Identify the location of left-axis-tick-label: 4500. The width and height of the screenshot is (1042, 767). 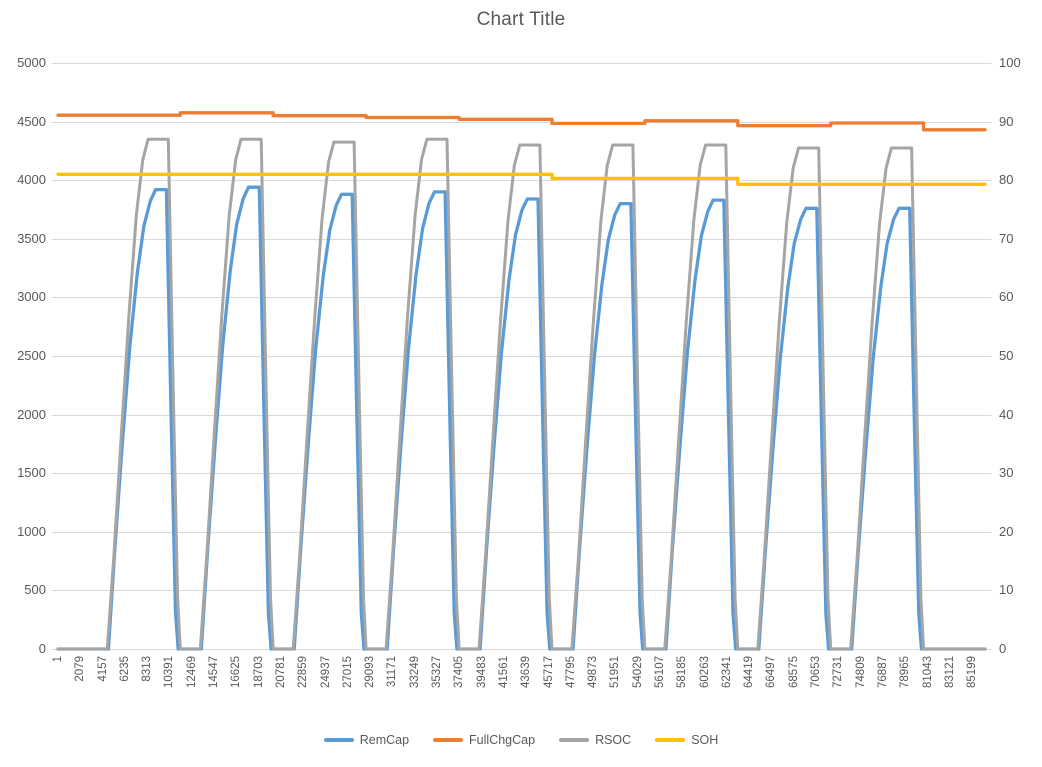
(31, 121).